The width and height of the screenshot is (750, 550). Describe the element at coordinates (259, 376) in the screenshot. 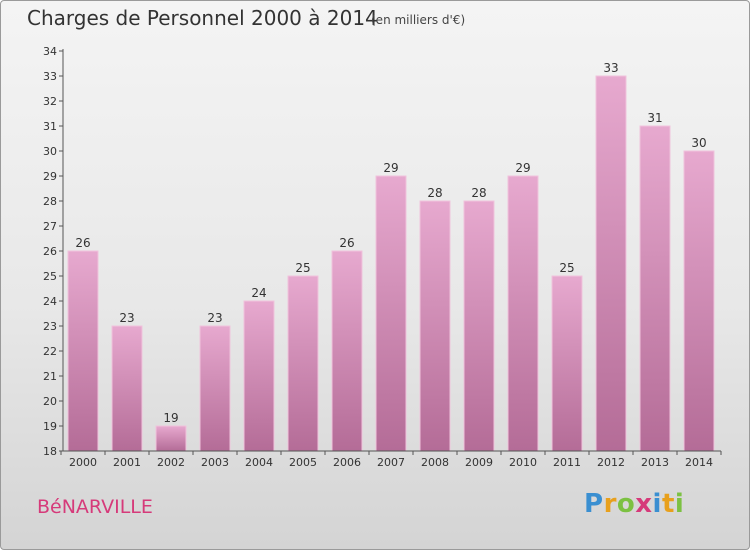

I see `bar-2004` at that location.